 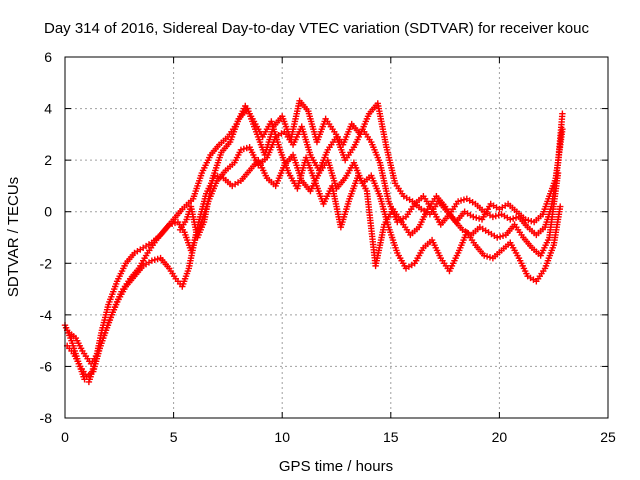 I want to click on x-tick-label: 20, so click(x=500, y=437).